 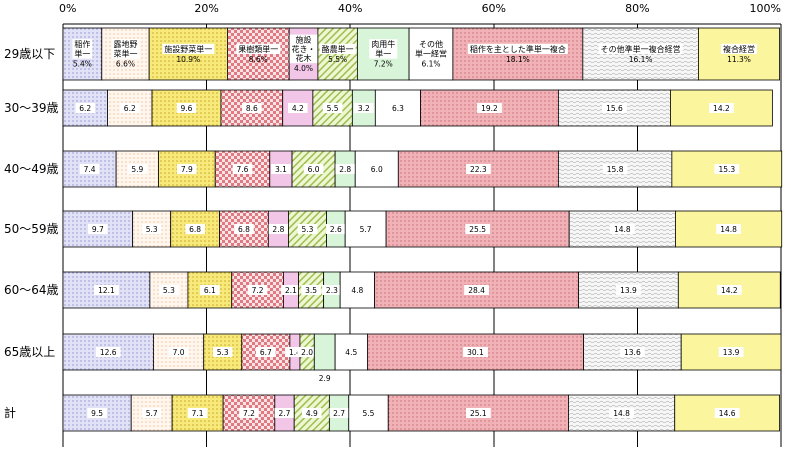 I want to click on bar-row: 9.7 5.3 6.8 6.8 2.8 5.3 2.6 5.7 25.5 14.8 14.8, so click(x=422, y=229).